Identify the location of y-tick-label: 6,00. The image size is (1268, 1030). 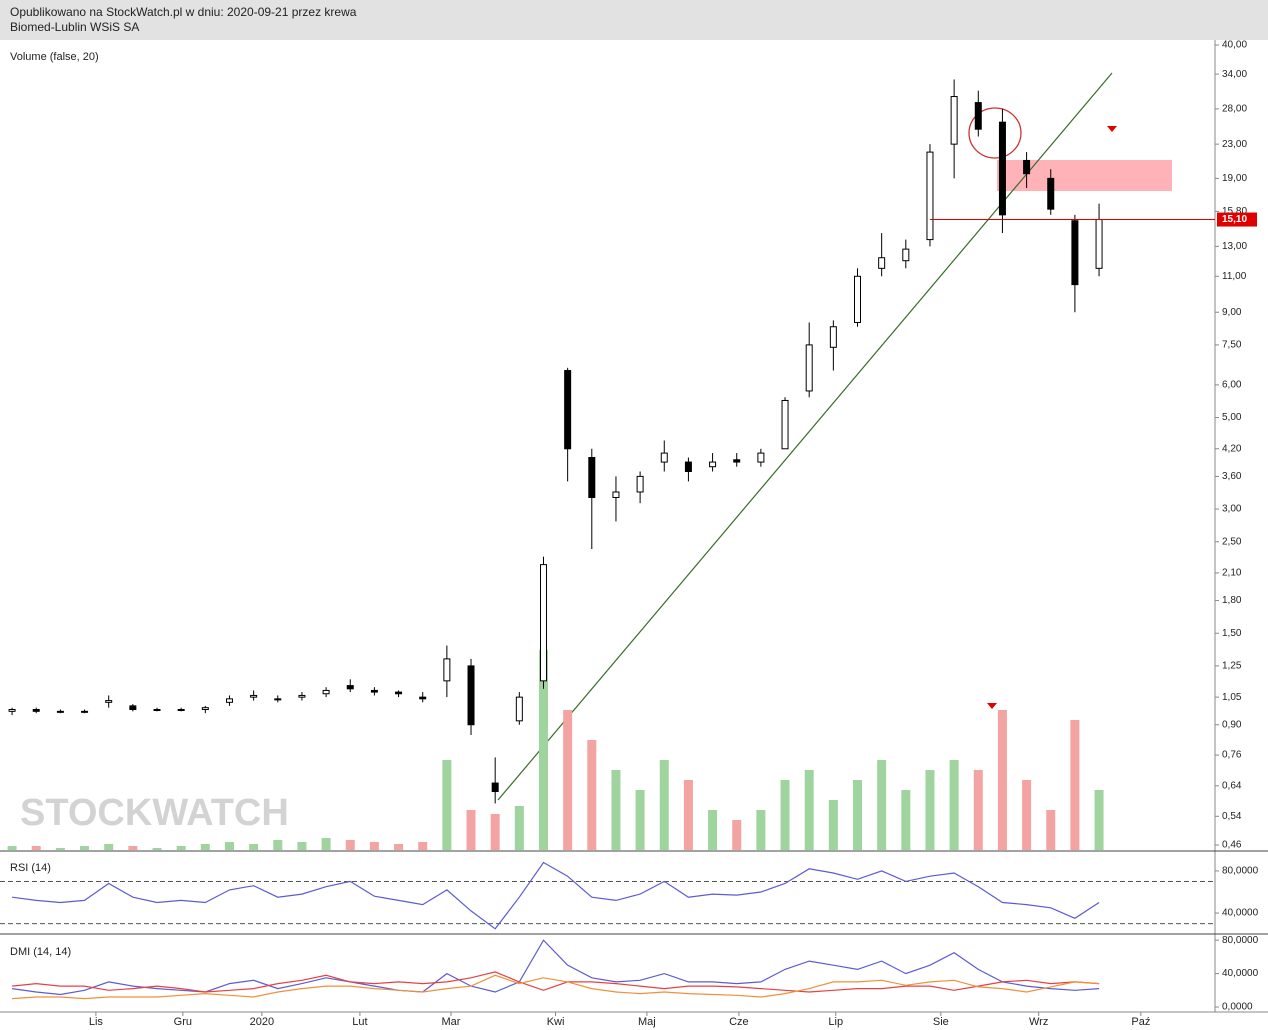
(1232, 385).